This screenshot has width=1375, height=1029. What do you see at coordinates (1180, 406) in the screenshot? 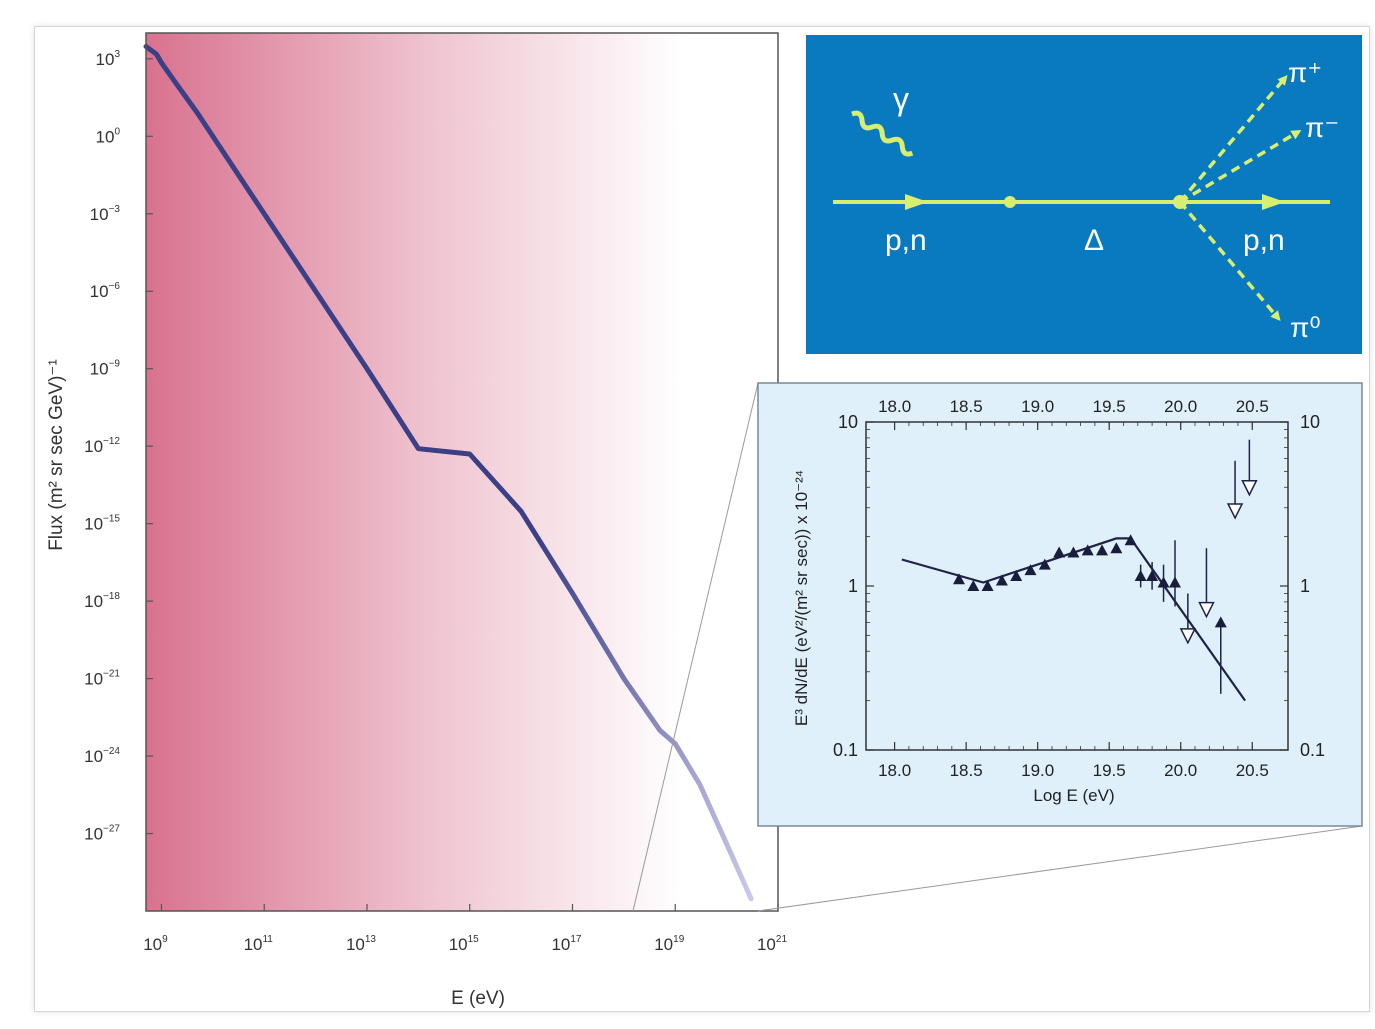
I see `inset-x-tick-label-top: 20.0` at bounding box center [1180, 406].